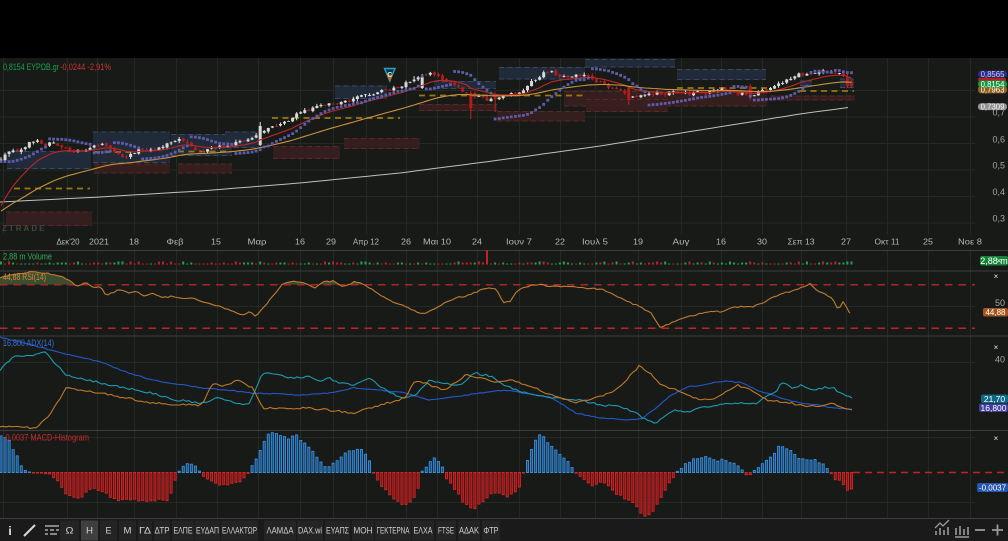 The height and width of the screenshot is (541, 1008). What do you see at coordinates (175, 242) in the screenshot?
I see `svg-text: Φεβ` at bounding box center [175, 242].